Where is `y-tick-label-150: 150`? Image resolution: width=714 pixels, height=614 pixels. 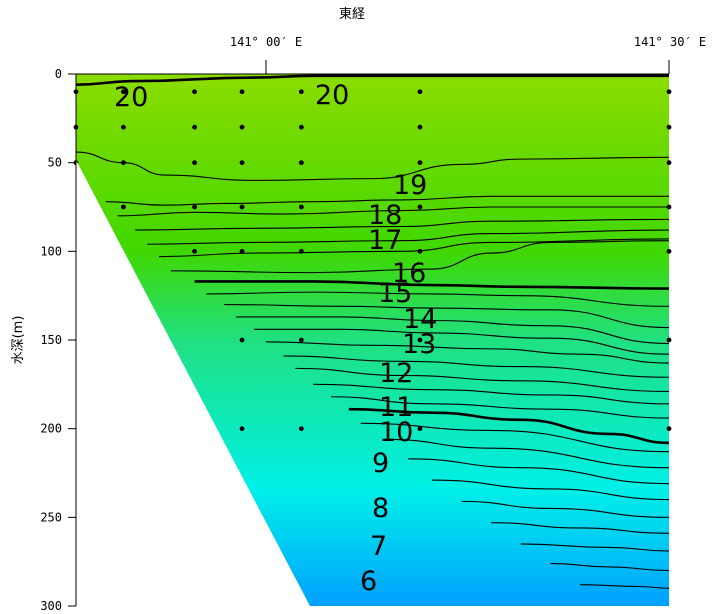 y-tick-label-150: 150 is located at coordinates (51, 340).